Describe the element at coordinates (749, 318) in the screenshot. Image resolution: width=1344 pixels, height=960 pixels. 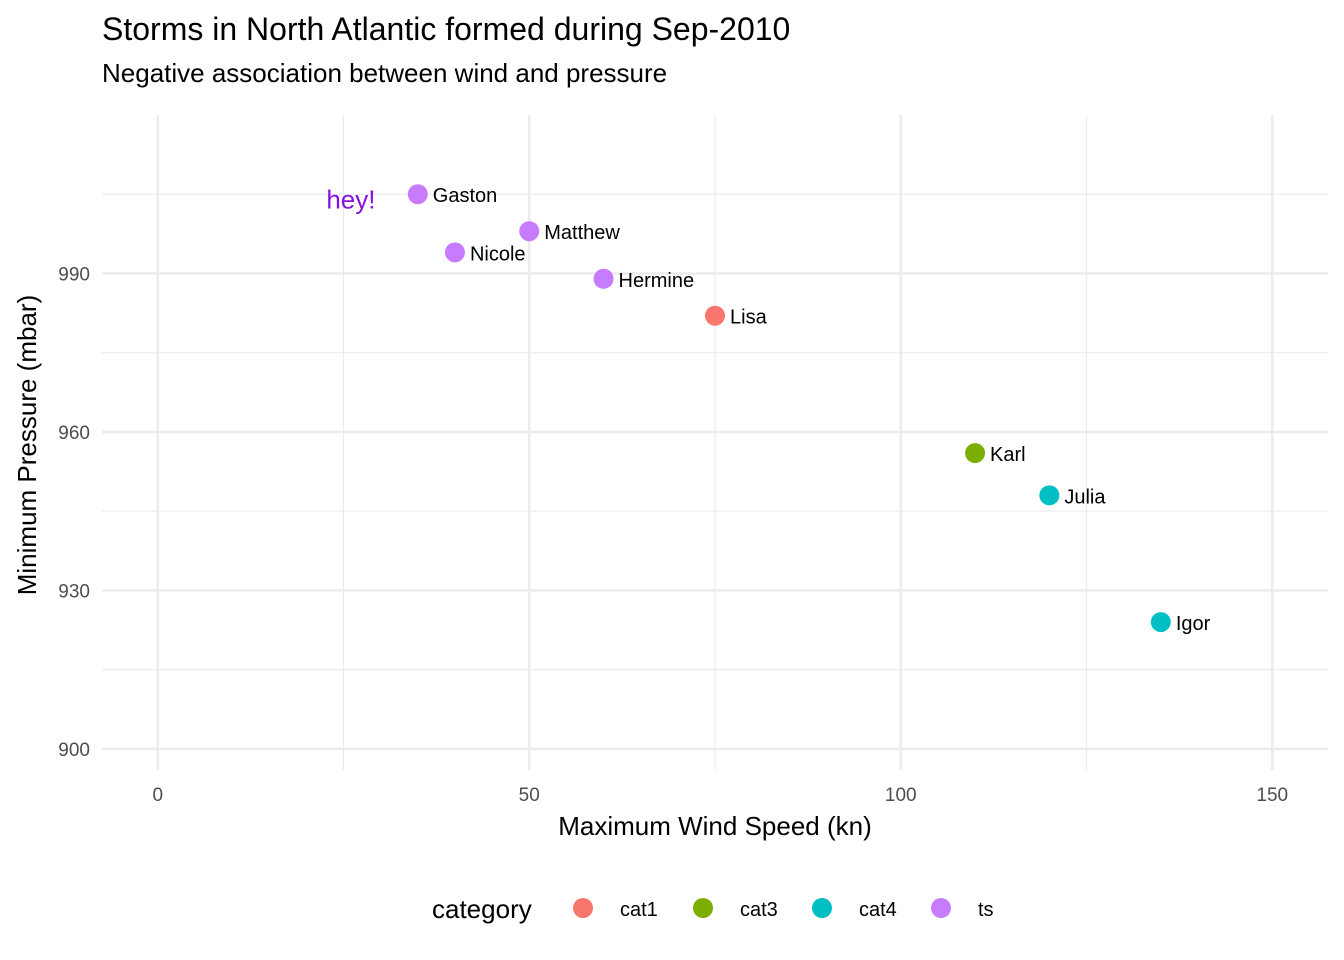
I see `point-label-lisa: Lisa` at that location.